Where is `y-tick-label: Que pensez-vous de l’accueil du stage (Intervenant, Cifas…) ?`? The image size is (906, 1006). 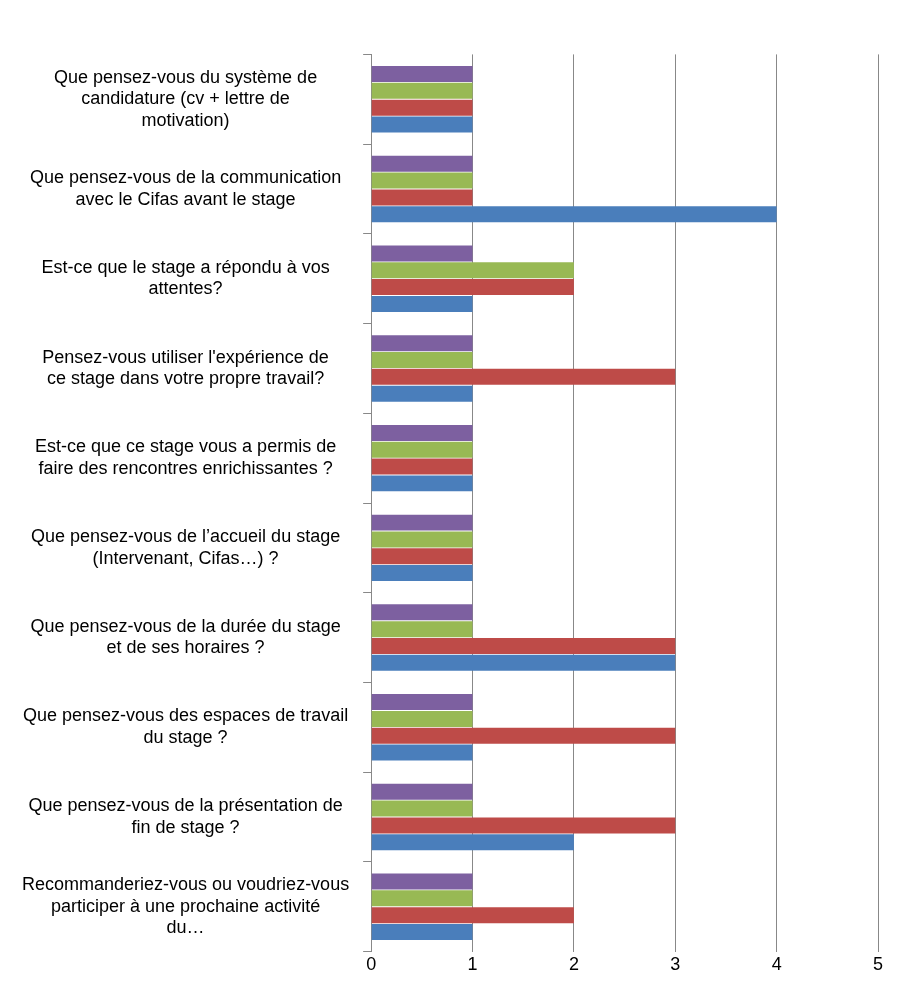
y-tick-label: Que pensez-vous de l’accueil du stage (Intervenant, Cifas…) ? is located at coordinates (185, 547).